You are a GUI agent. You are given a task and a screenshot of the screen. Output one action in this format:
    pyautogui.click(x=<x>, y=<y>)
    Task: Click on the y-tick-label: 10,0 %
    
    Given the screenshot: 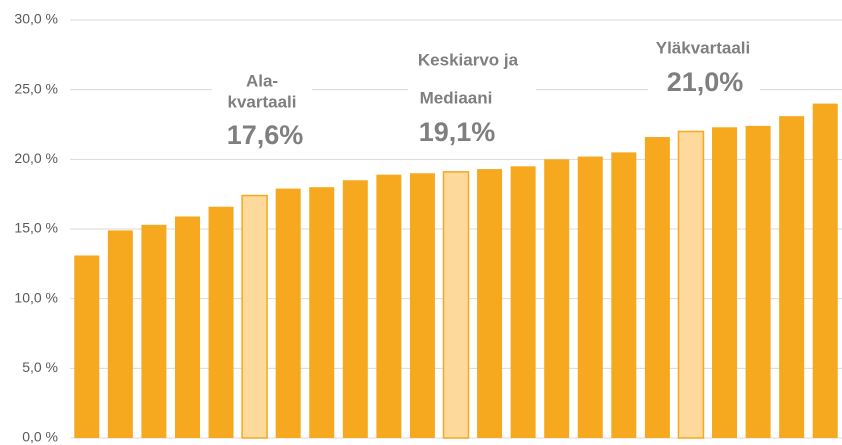 What is the action you would take?
    pyautogui.click(x=36, y=297)
    